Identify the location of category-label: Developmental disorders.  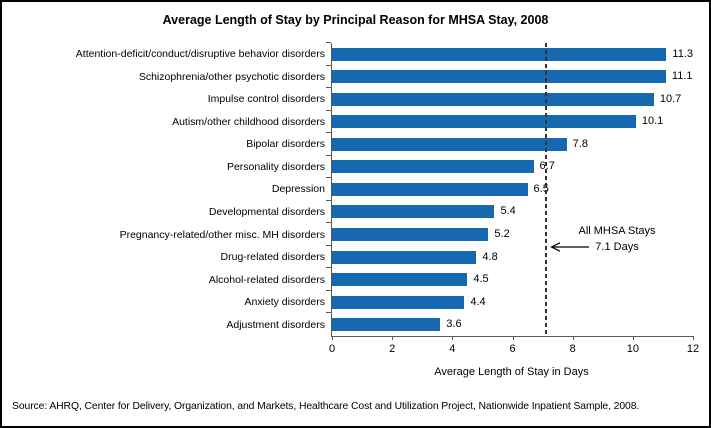
(266, 211).